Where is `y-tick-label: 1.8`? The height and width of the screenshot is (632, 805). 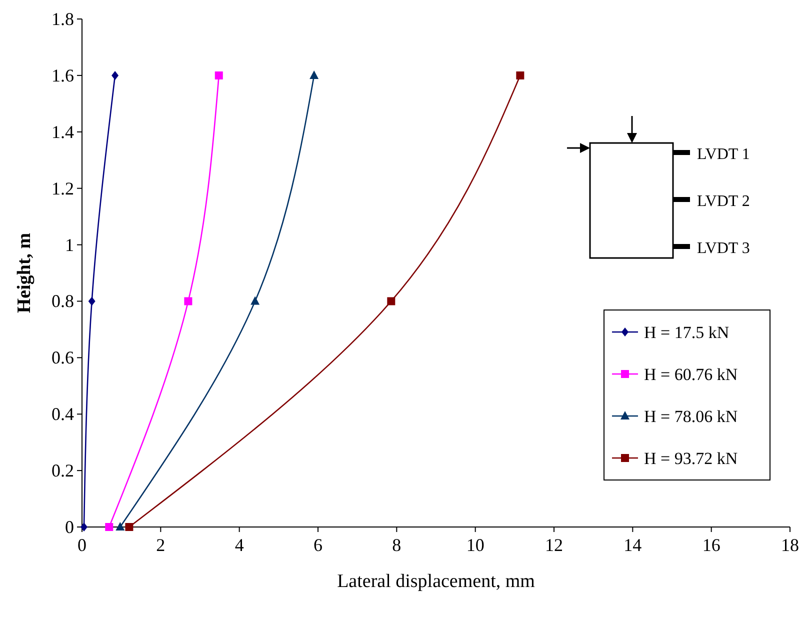
y-tick-label: 1.8 is located at coordinates (63, 19).